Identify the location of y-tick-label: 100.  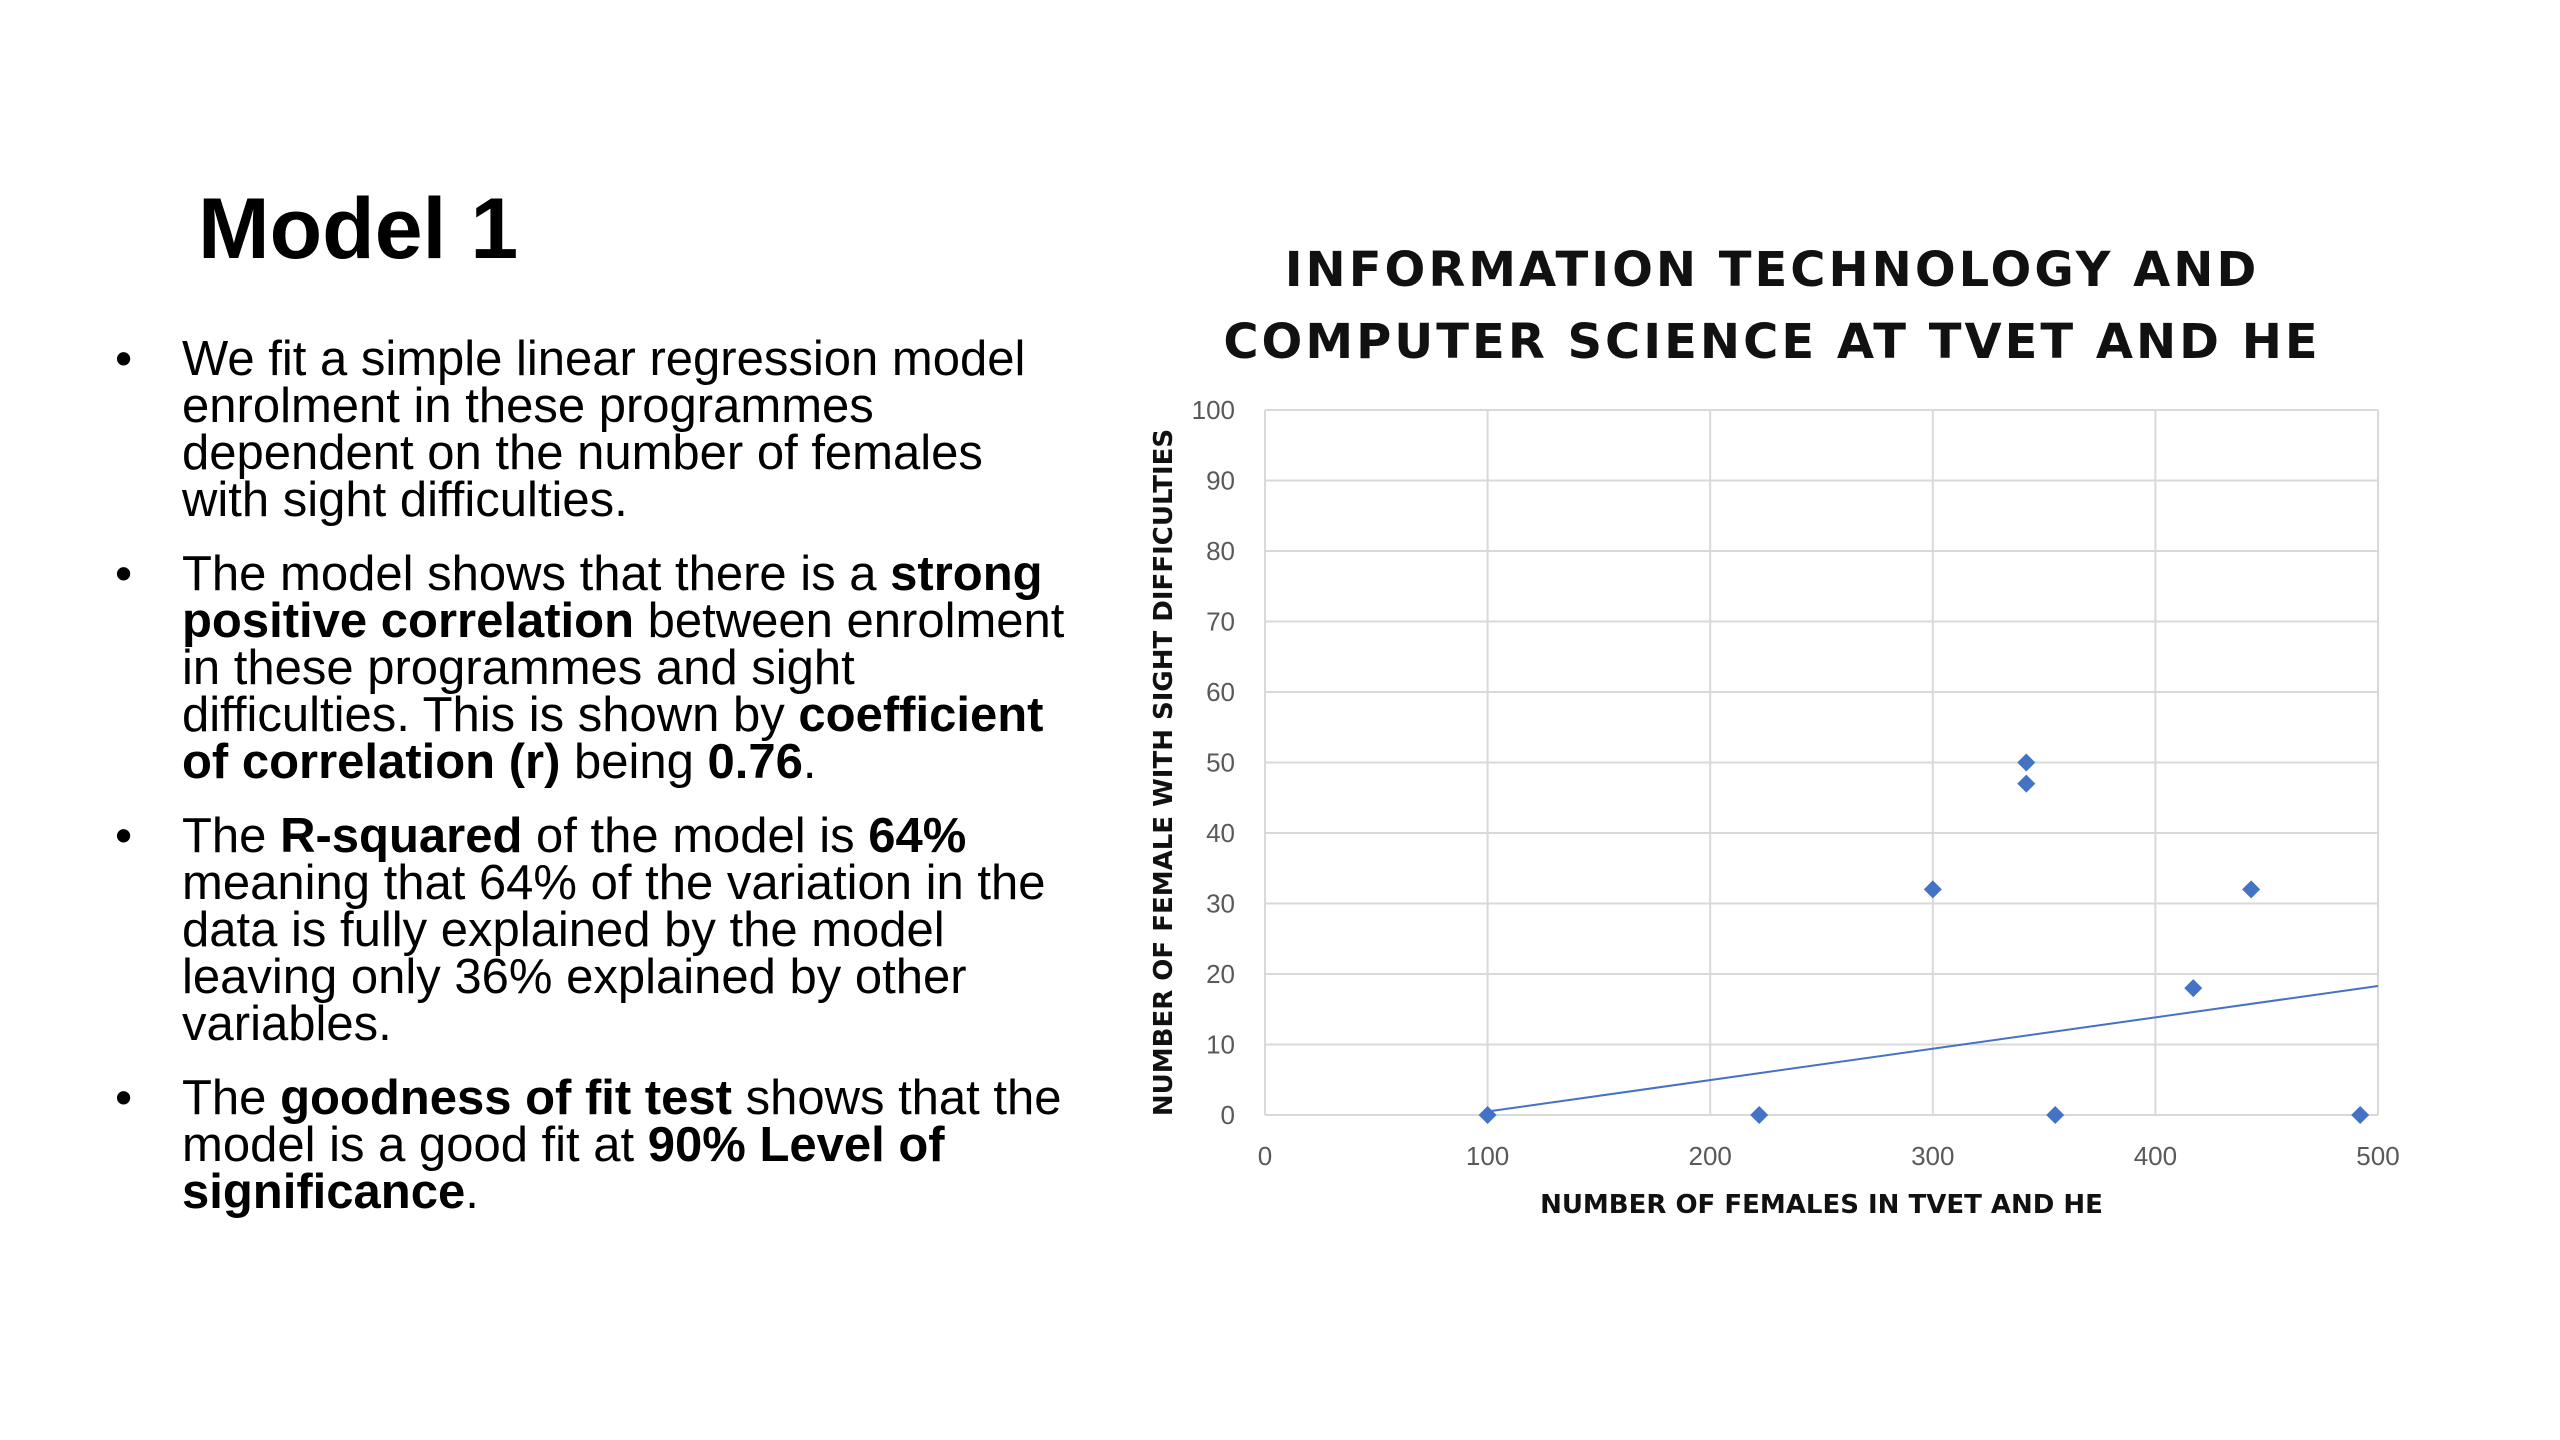
(1213, 410).